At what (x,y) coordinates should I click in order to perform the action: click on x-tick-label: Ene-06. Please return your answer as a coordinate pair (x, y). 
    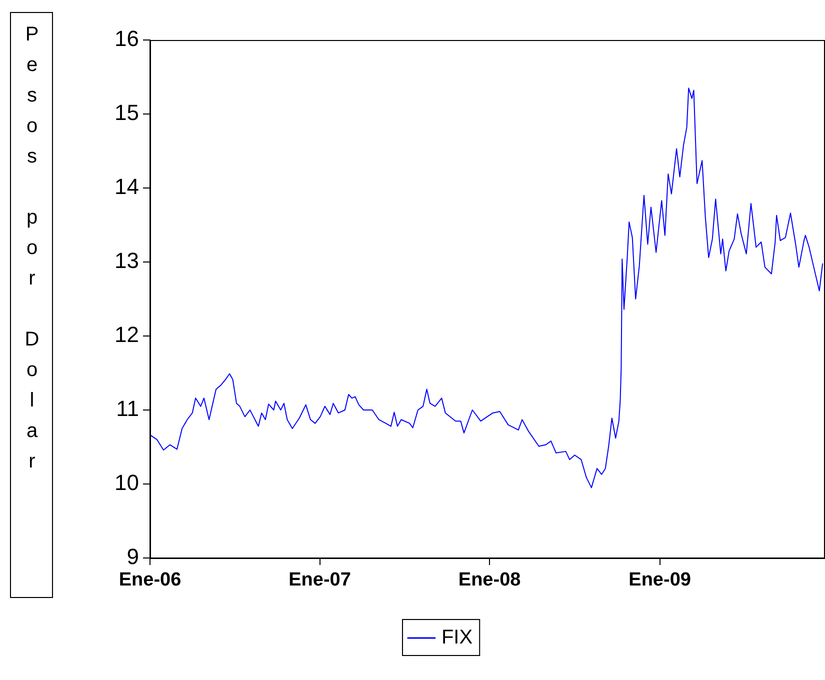
    Looking at the image, I should click on (150, 580).